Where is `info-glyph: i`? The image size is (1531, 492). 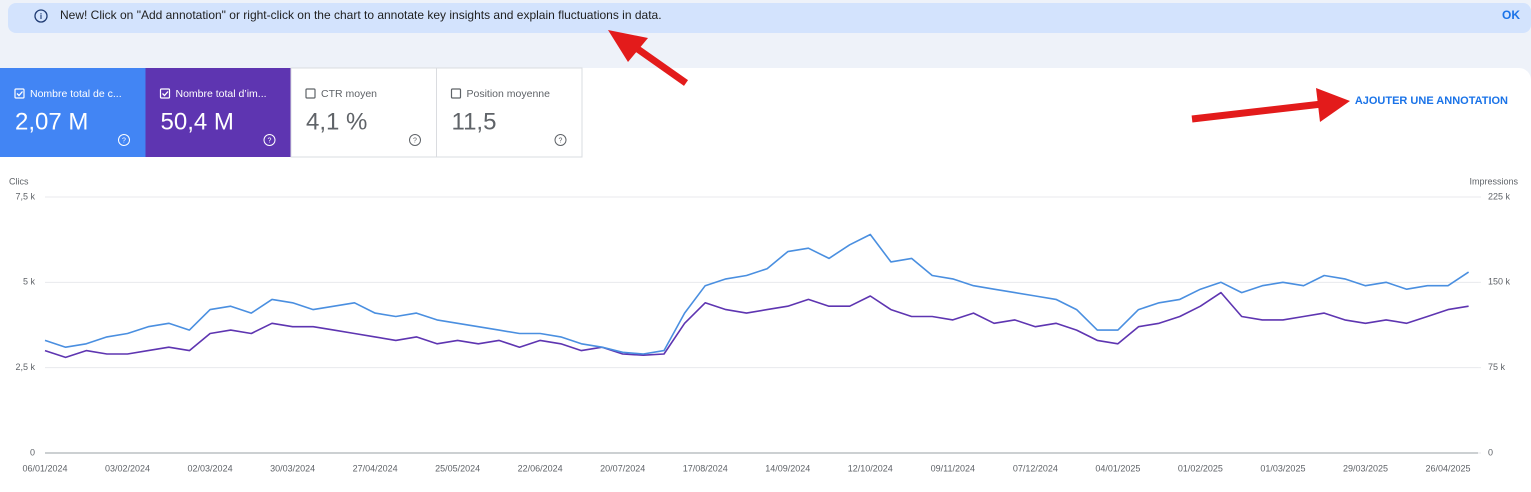 info-glyph: i is located at coordinates (41, 16).